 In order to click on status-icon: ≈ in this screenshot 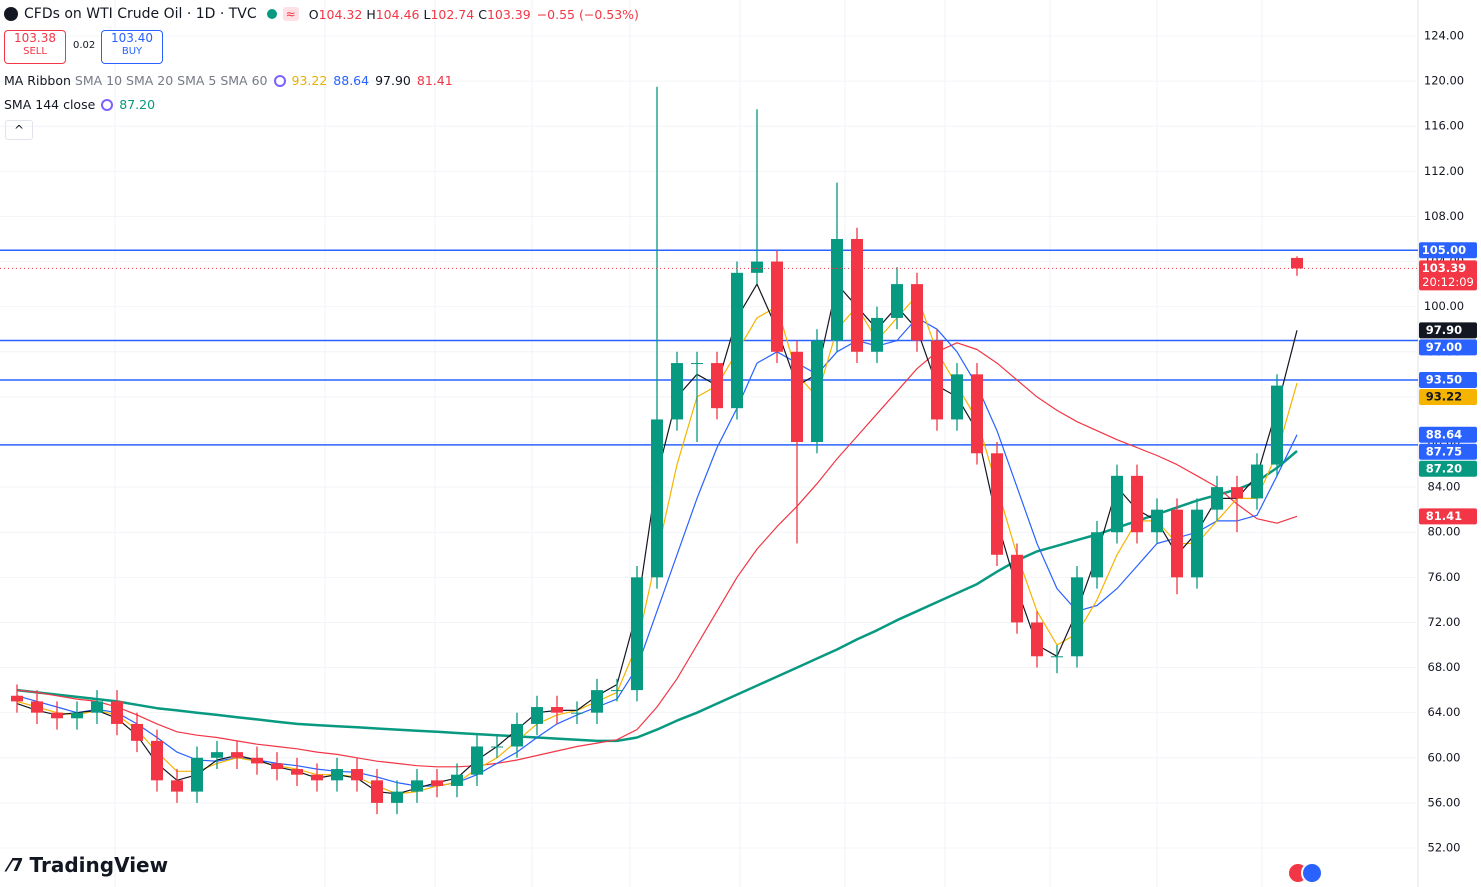, I will do `click(290, 14)`.